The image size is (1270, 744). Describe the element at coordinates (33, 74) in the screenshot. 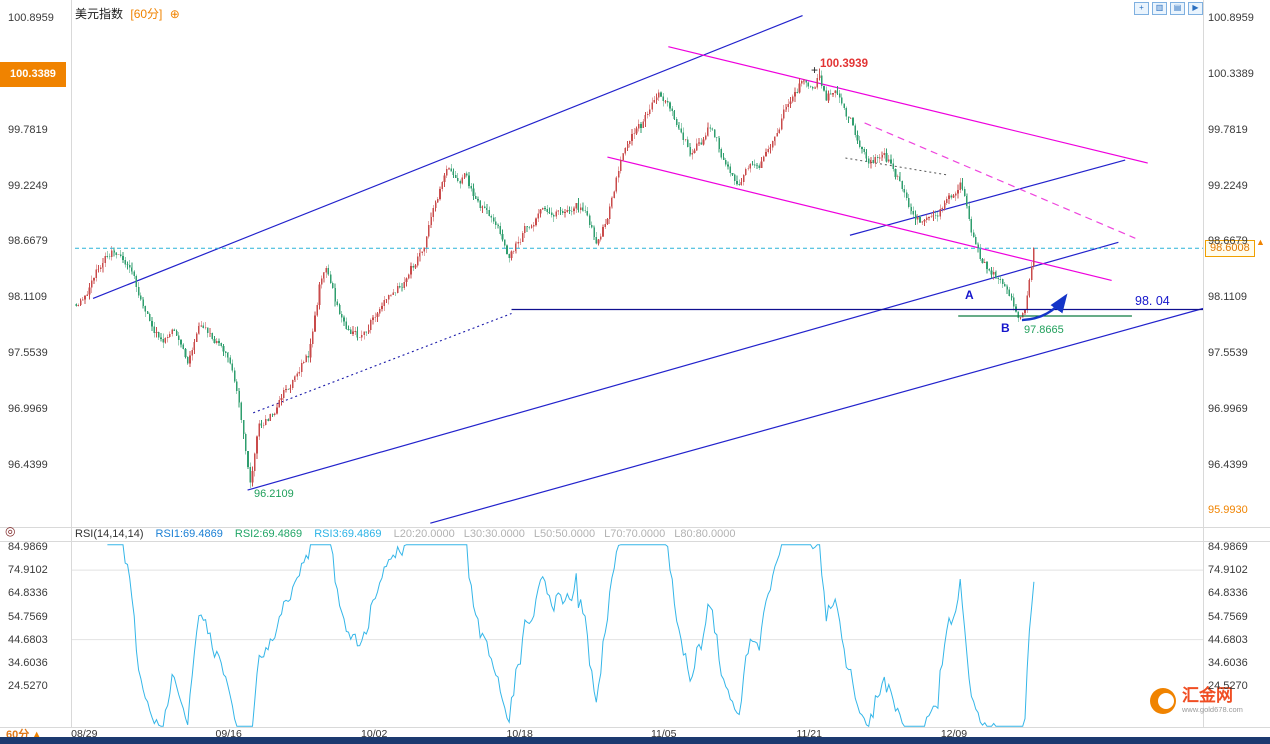

I see `price-axis-label-highlighted: 100.3389` at that location.